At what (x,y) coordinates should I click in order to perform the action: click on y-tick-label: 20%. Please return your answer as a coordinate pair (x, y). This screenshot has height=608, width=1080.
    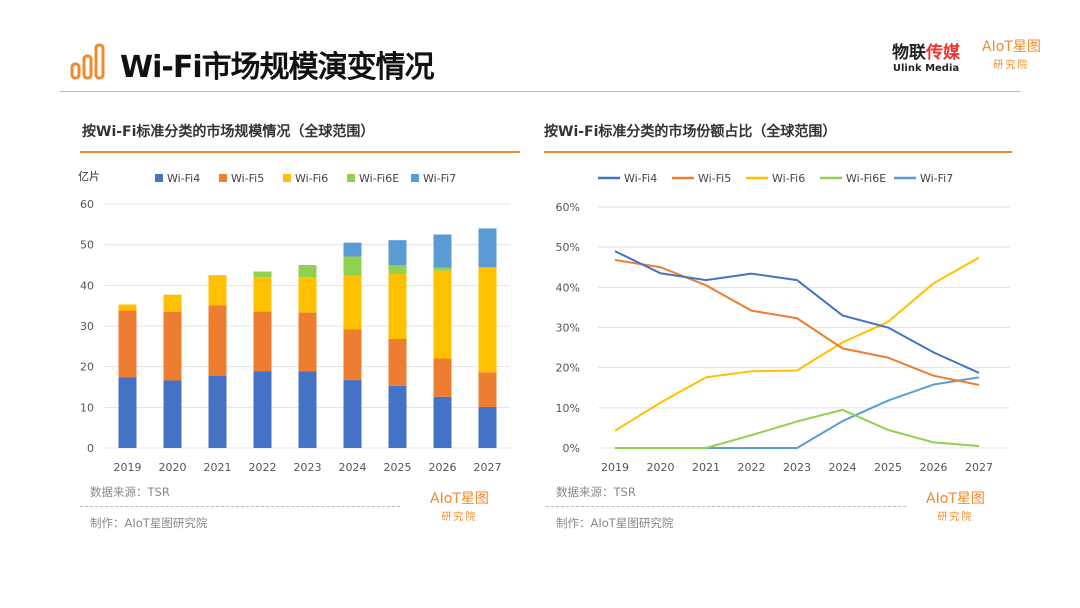
    Looking at the image, I should click on (568, 368).